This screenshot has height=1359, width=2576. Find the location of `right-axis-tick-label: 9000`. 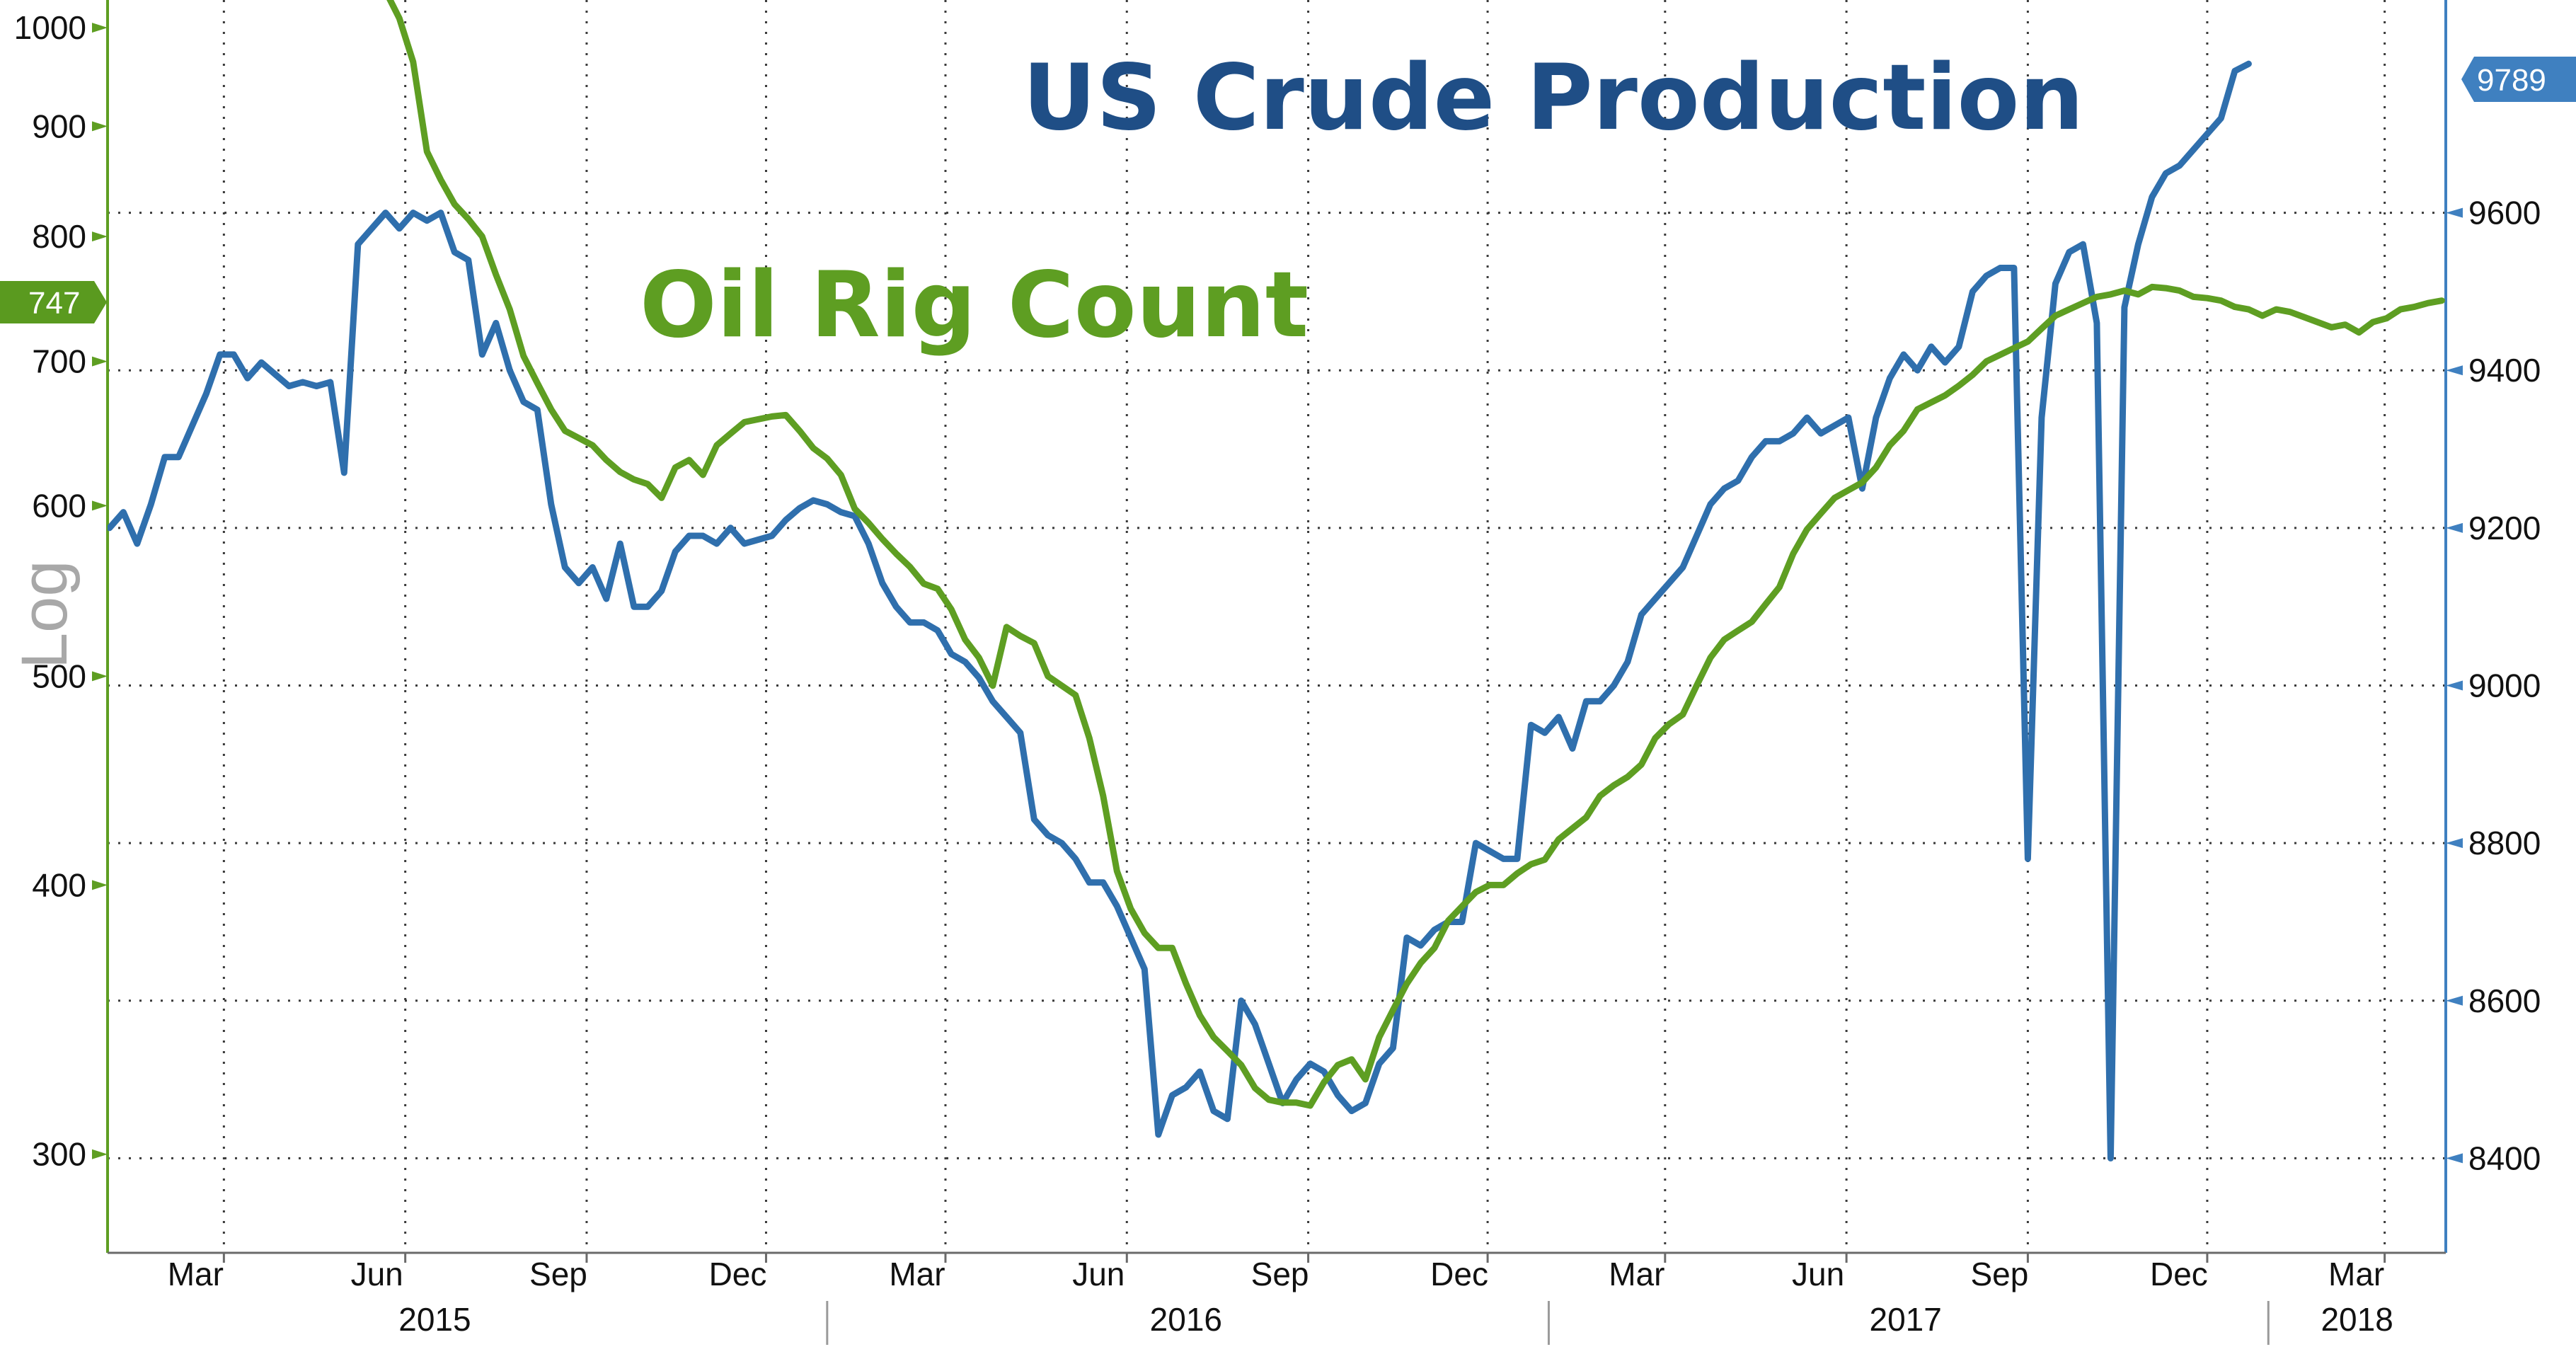

right-axis-tick-label: 9000 is located at coordinates (2505, 685).